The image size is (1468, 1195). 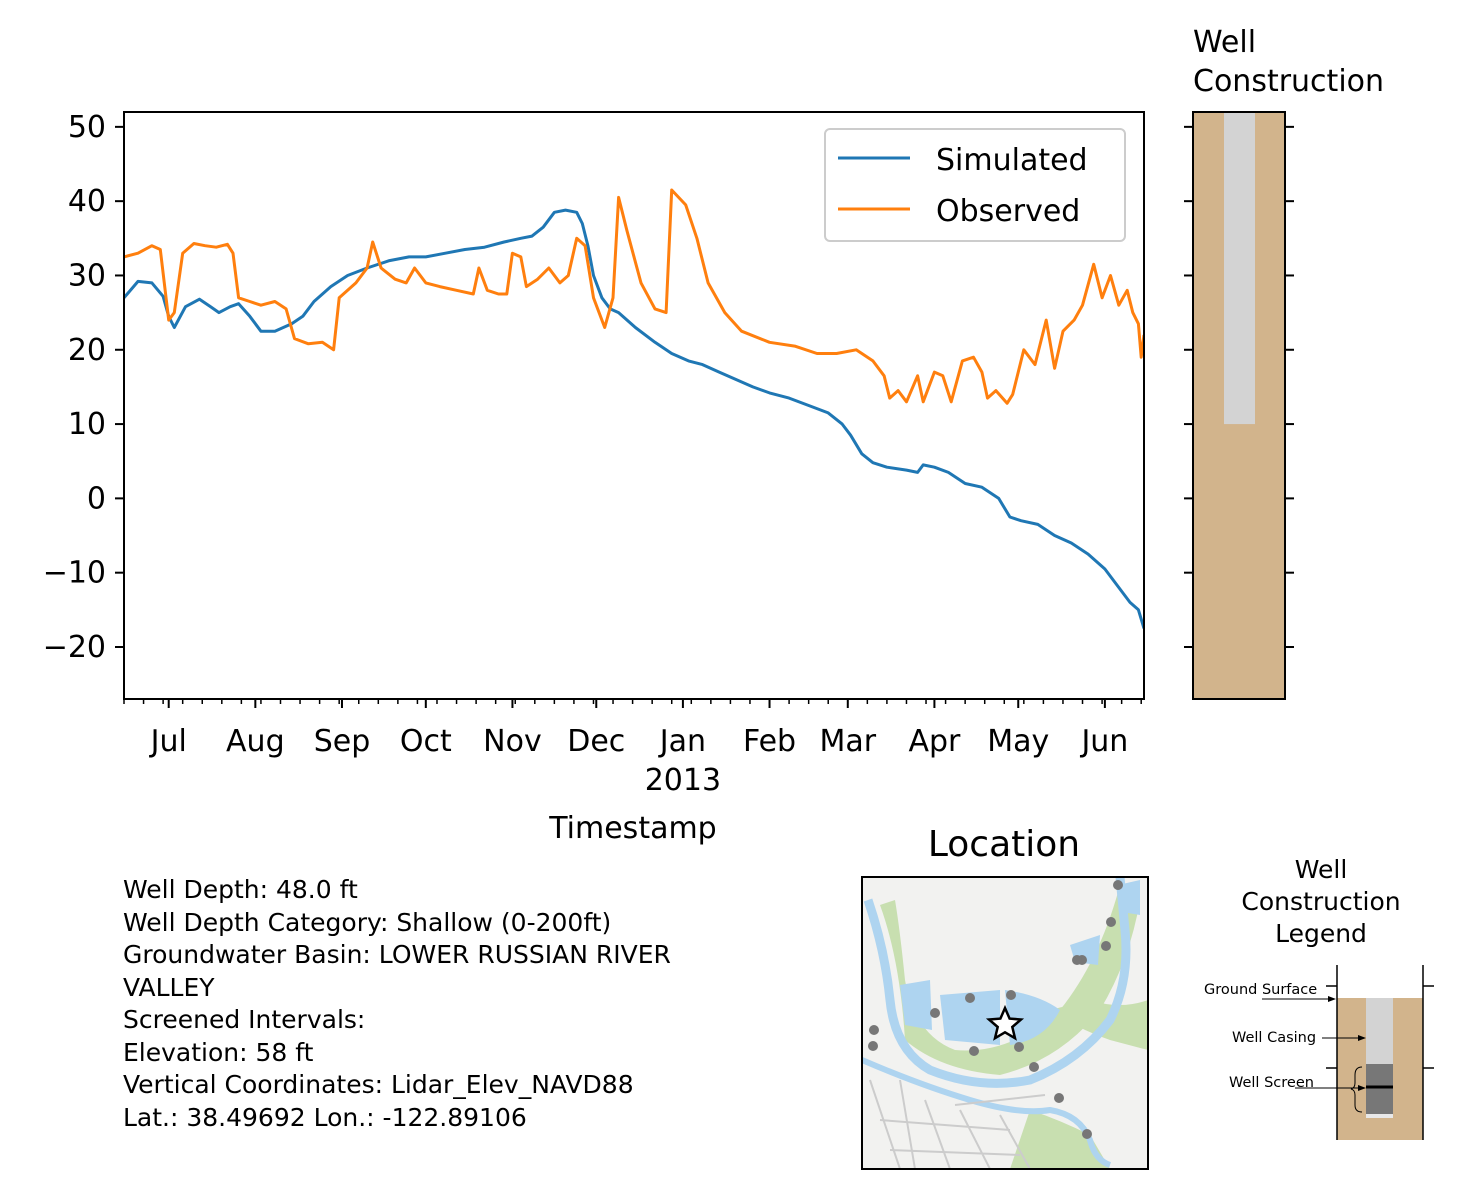 I want to click on x-tick-label: Oct, so click(x=426, y=741).